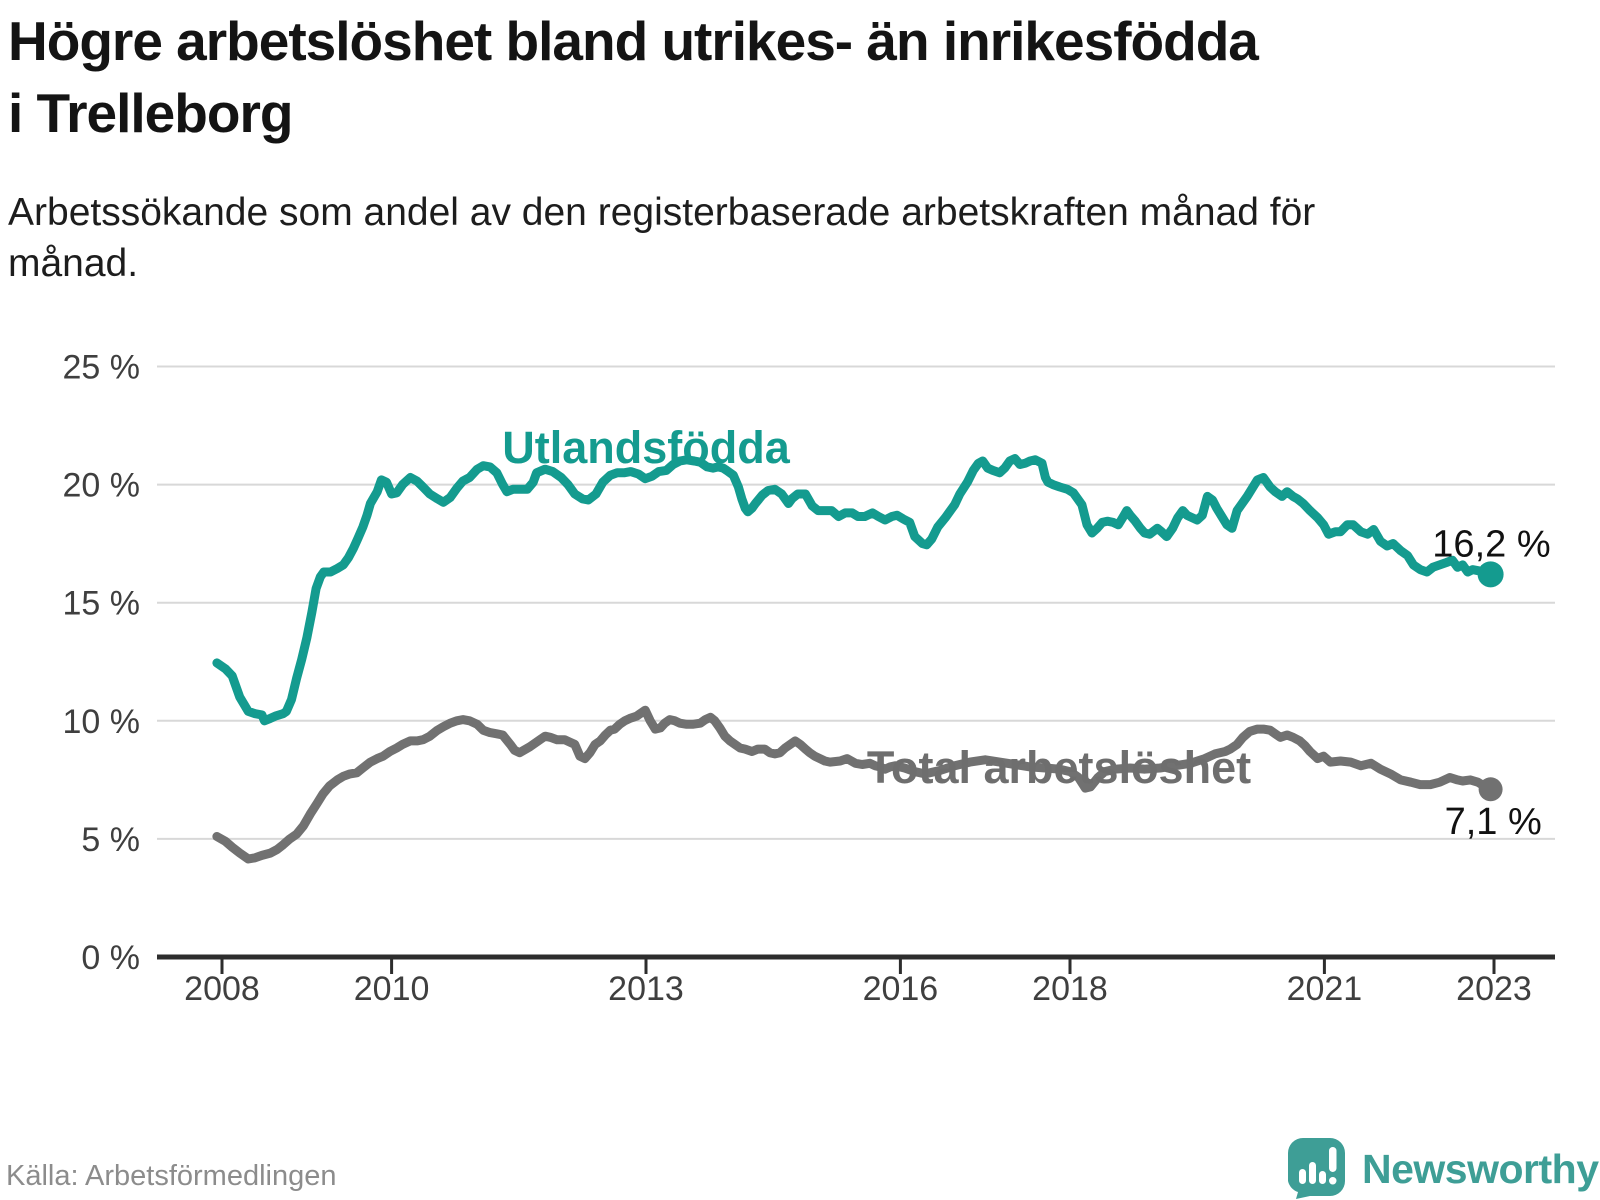 This screenshot has width=1600, height=1200. I want to click on logo-exclamation-bar, so click(1333, 1159).